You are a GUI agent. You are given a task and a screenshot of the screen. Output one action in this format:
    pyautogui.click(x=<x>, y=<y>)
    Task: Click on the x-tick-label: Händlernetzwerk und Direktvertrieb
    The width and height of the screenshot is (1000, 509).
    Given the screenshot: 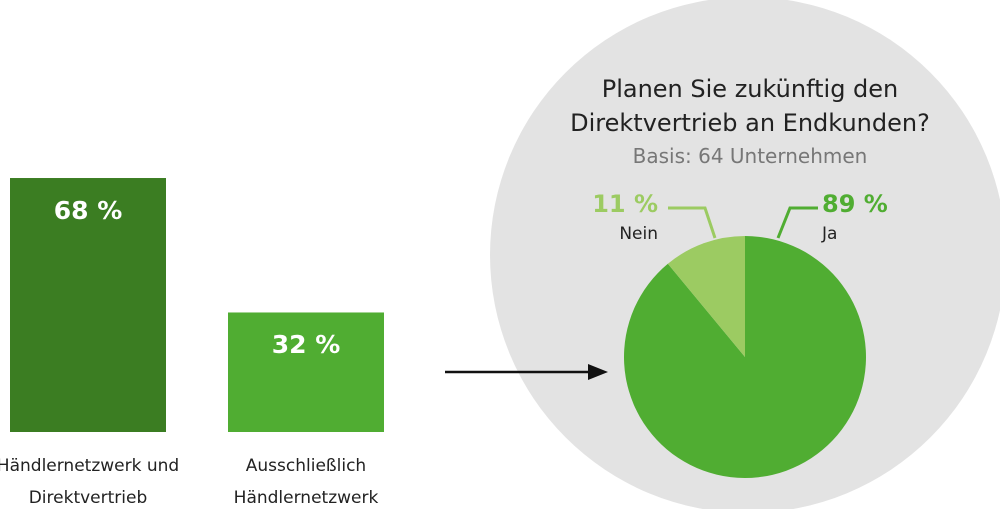 What is the action you would take?
    pyautogui.click(x=90, y=482)
    